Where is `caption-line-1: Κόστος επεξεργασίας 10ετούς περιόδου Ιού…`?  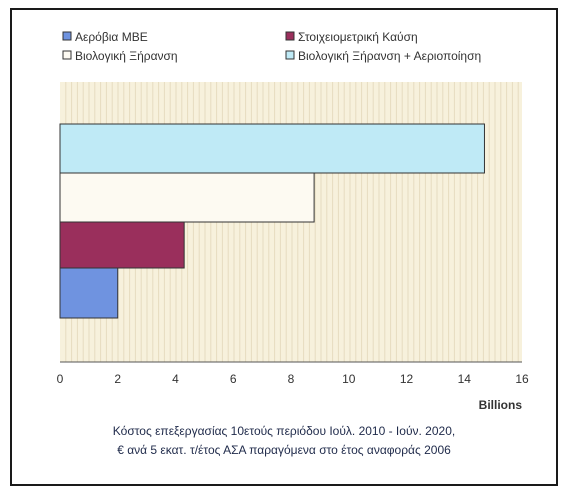 caption-line-1: Κόστος επεξεργασίας 10ετούς περιόδου Ιού… is located at coordinates (284, 431).